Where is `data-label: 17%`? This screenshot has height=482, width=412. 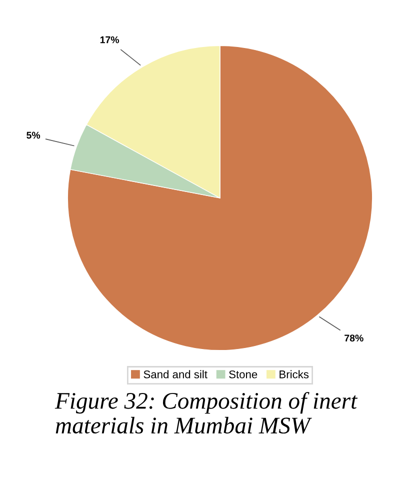 data-label: 17% is located at coordinates (110, 40).